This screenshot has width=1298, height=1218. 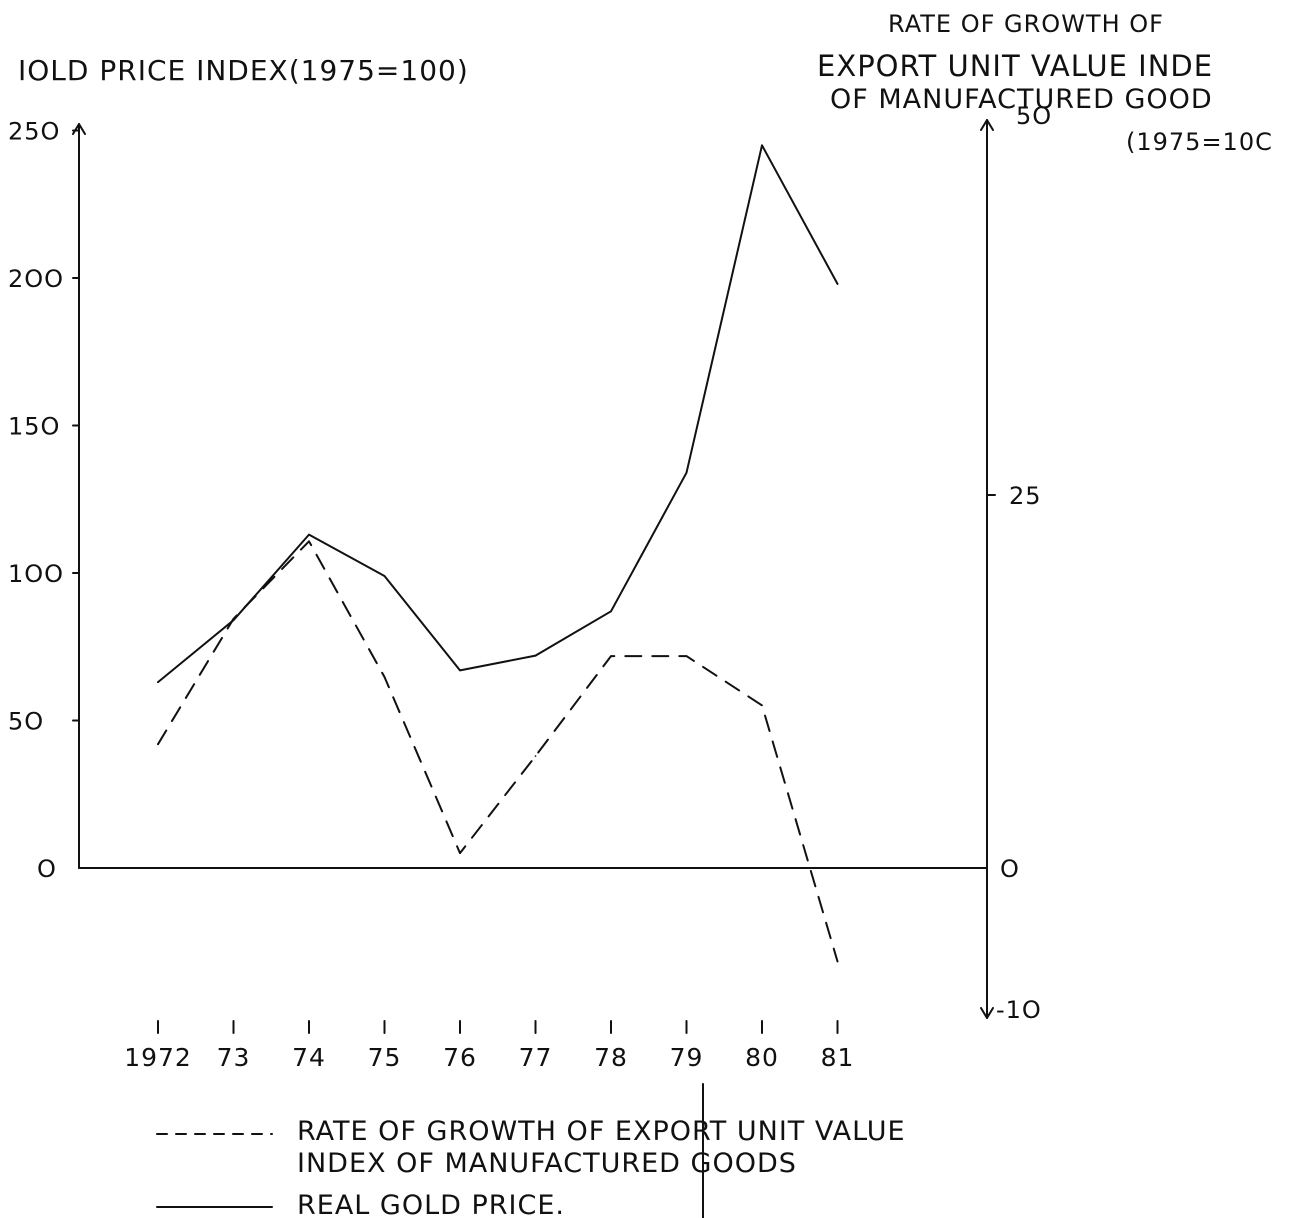 I want to click on left-tick-label: 15O, so click(x=34, y=427).